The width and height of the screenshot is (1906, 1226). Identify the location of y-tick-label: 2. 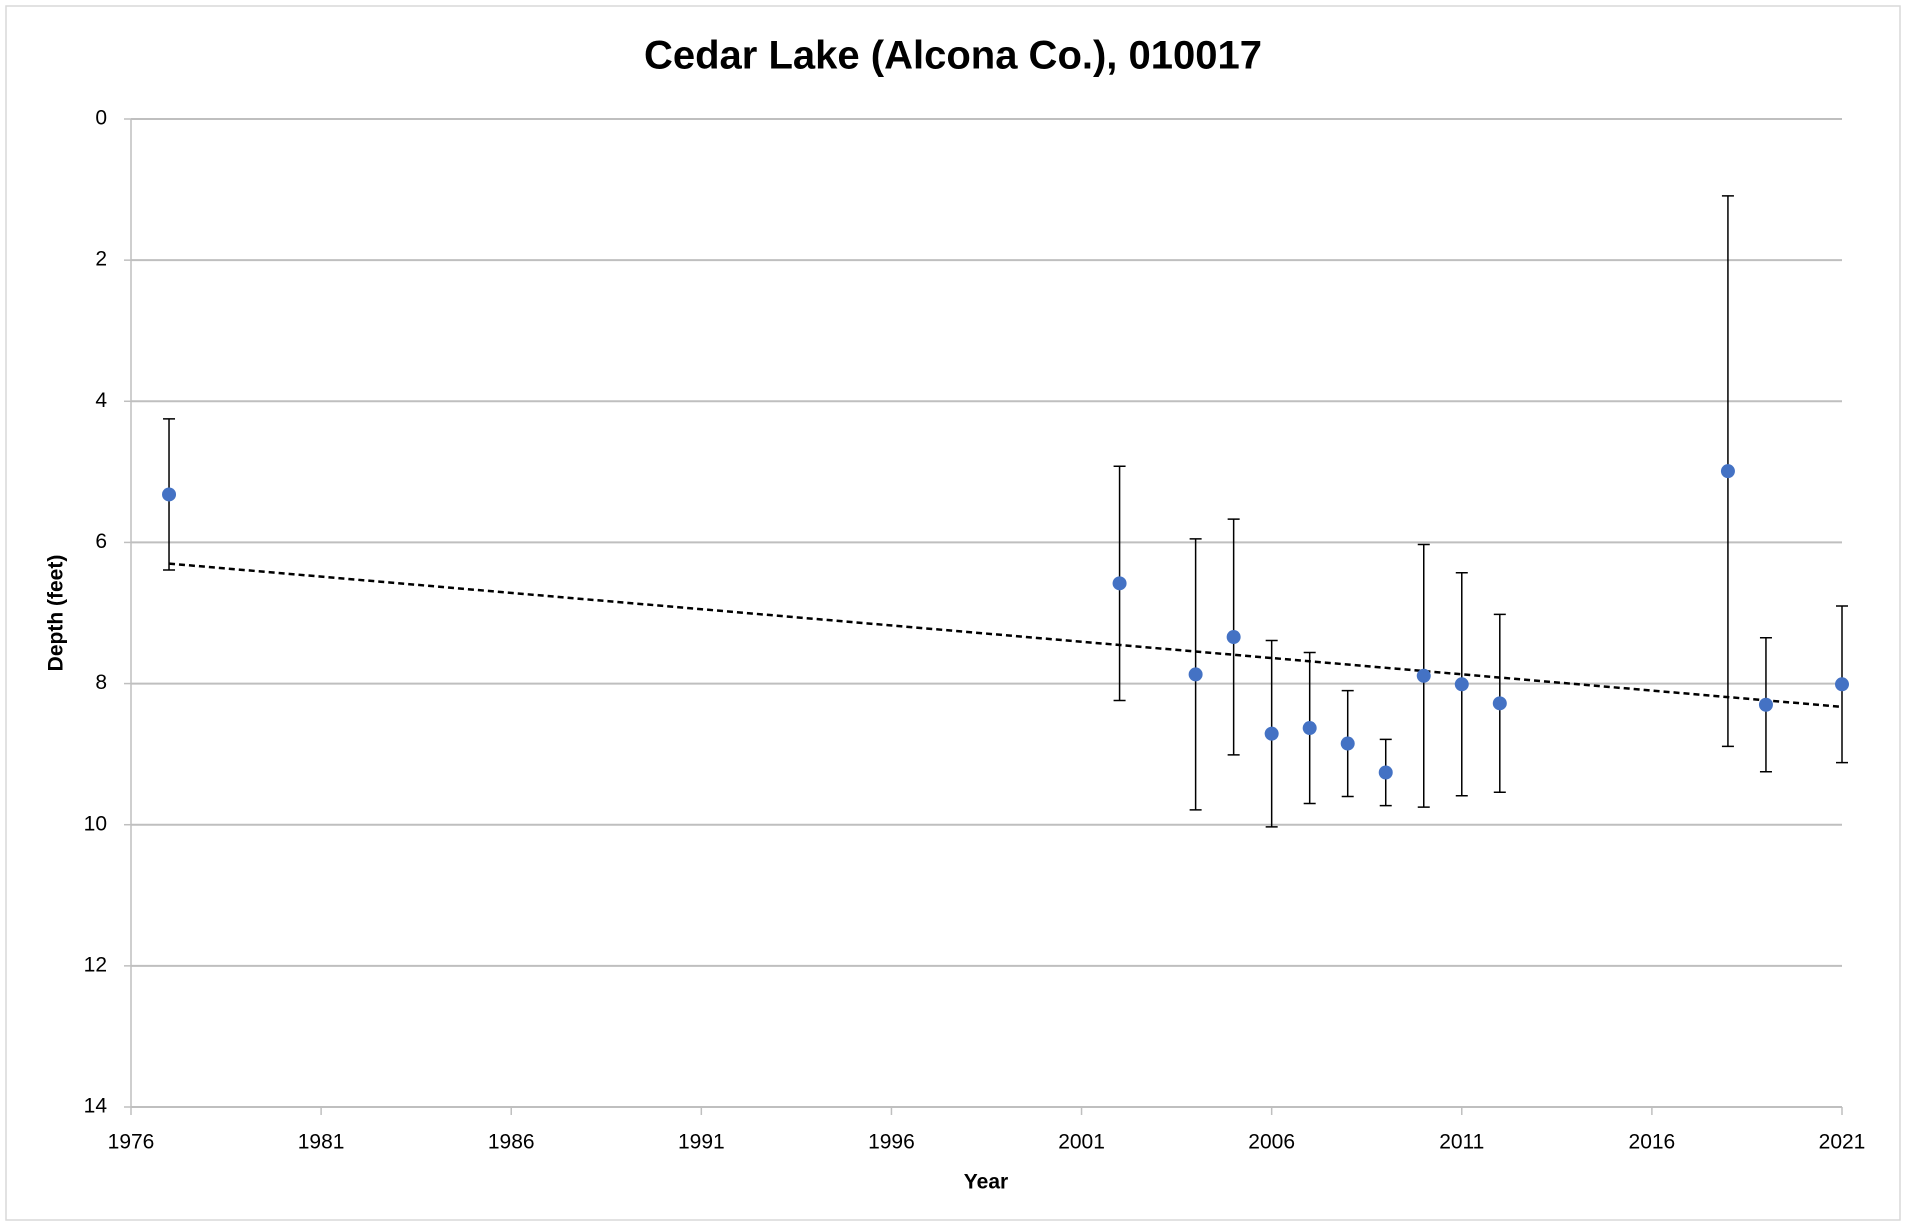
(101, 259).